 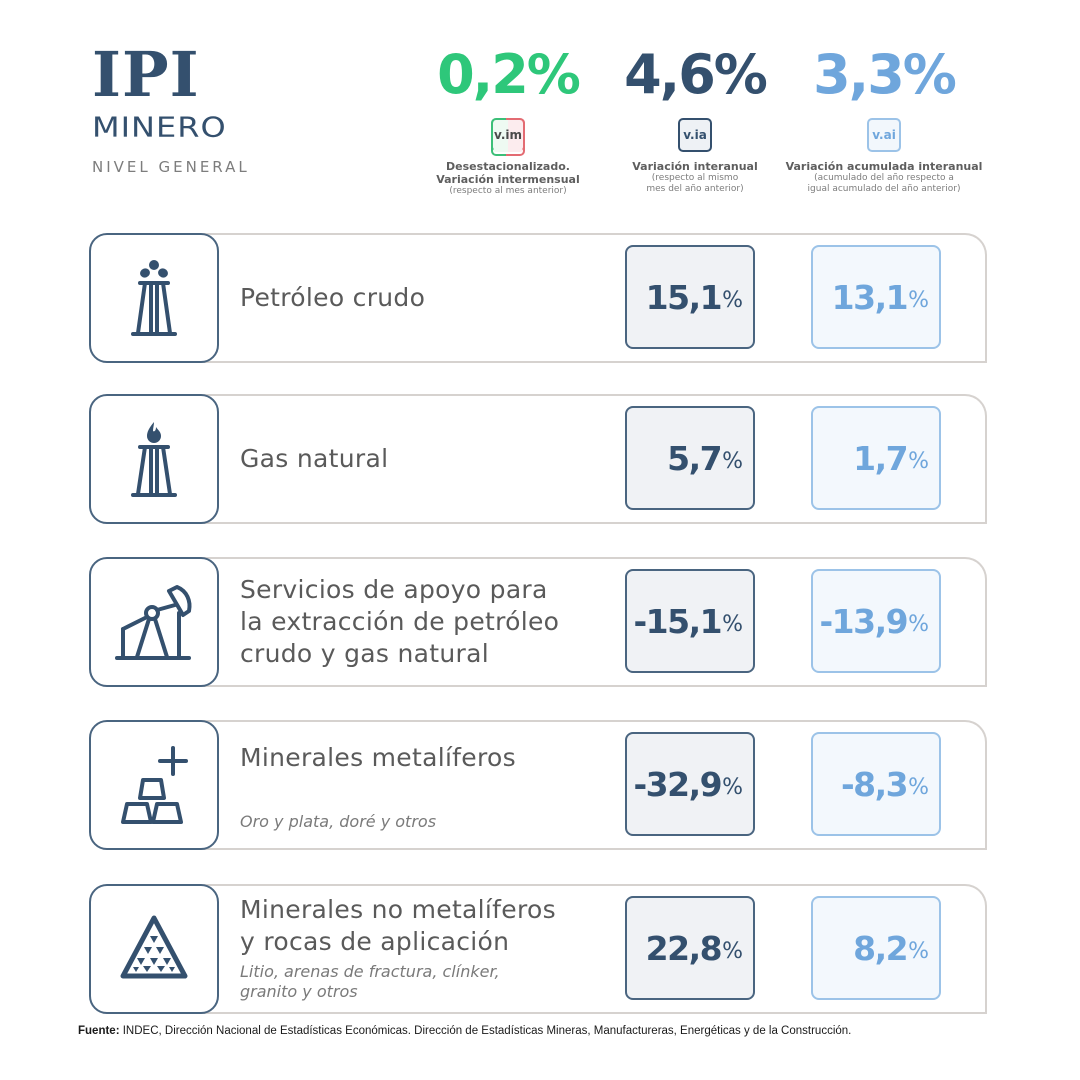 What do you see at coordinates (508, 137) in the screenshot?
I see `vim-badge: v.im` at bounding box center [508, 137].